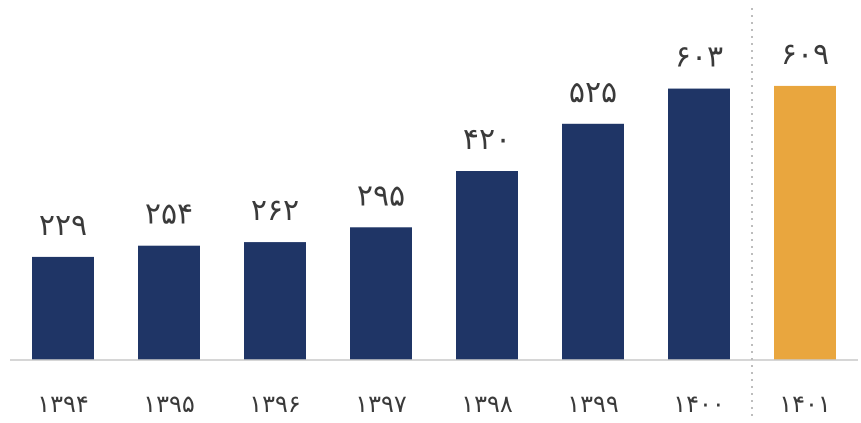  Describe the element at coordinates (805, 404) in the screenshot. I see `x-tick-label-8: ۱۴۰۱` at that location.